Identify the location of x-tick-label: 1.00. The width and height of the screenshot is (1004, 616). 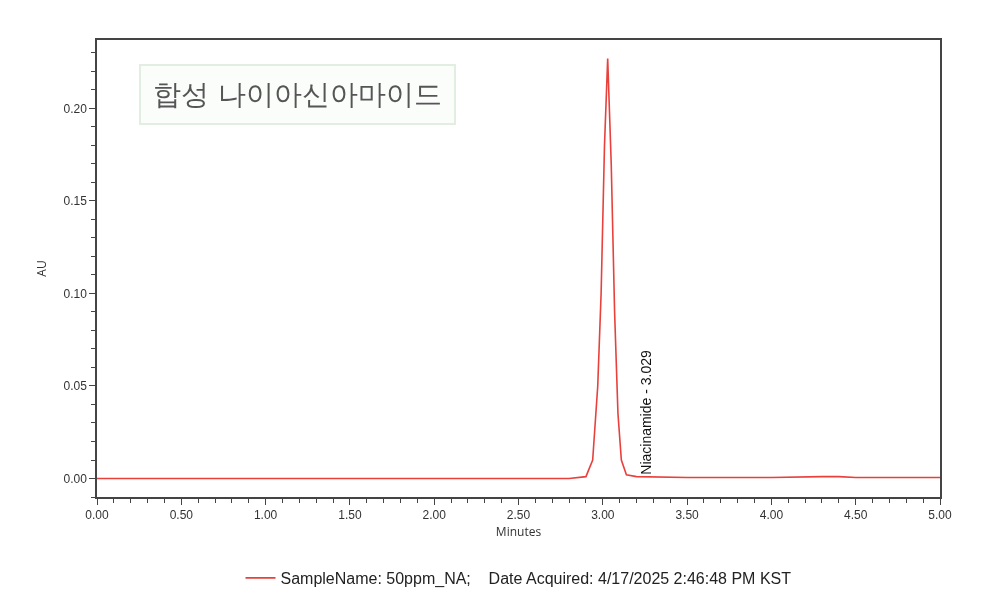
(265, 515).